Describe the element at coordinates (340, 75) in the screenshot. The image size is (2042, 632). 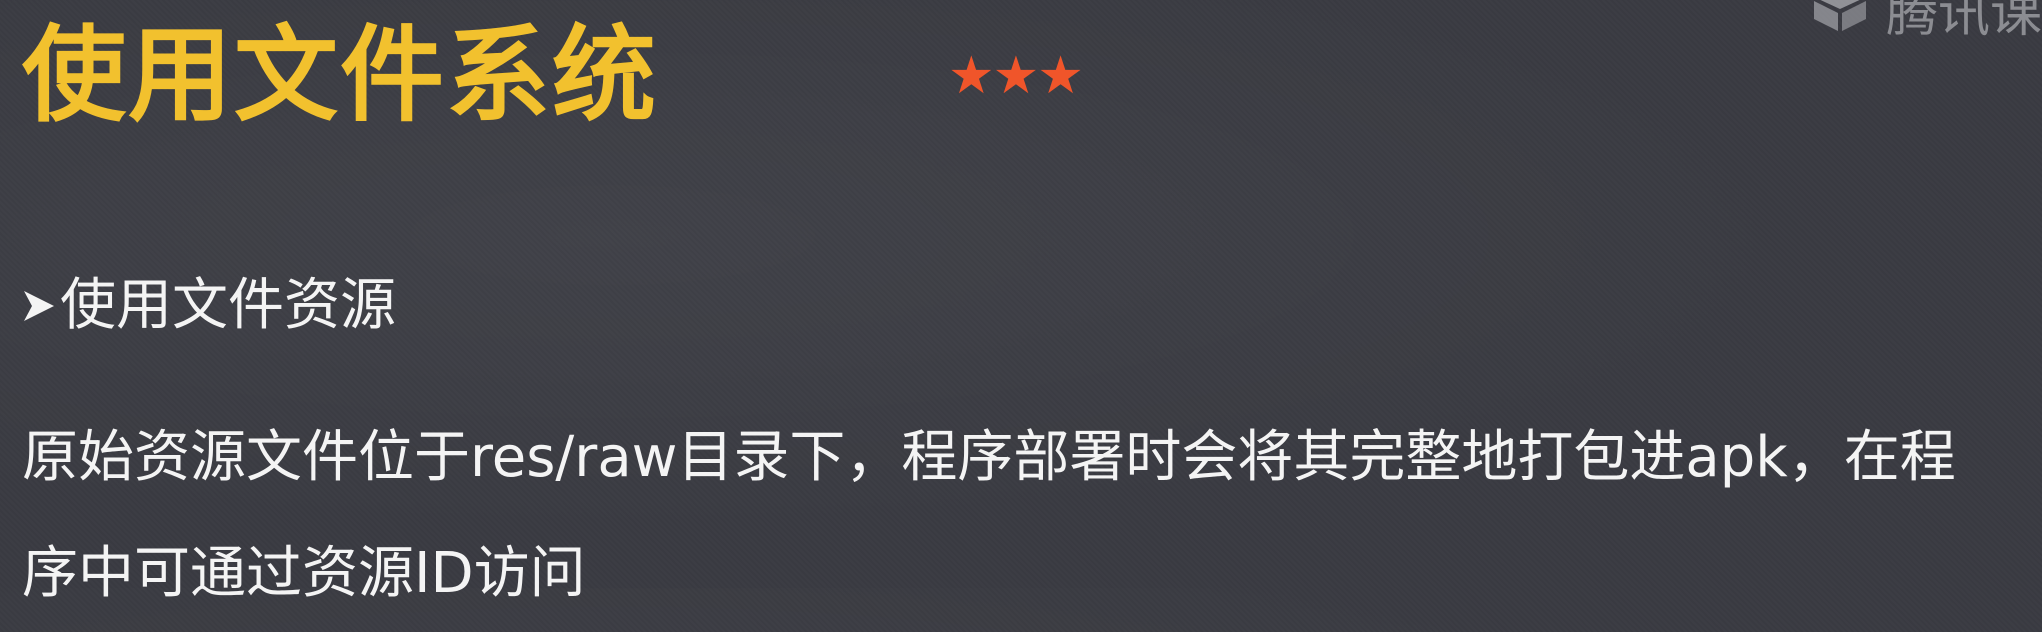
I see `slide-title: 使用文件系统` at that location.